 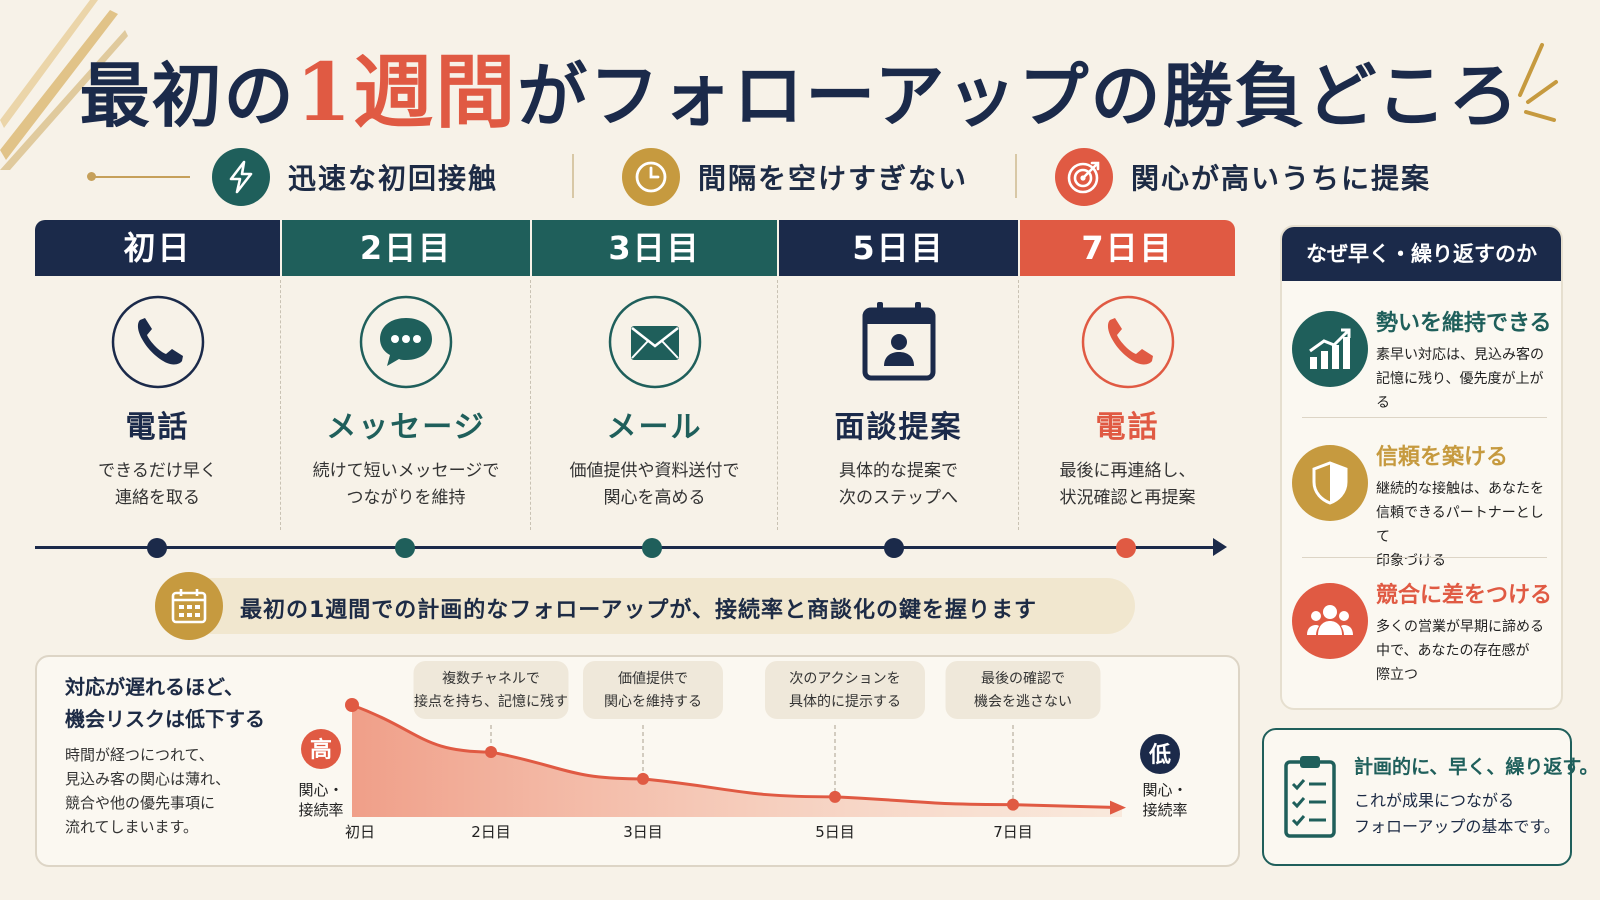 I want to click on principle-item: 迅速な初回接触, so click(x=355, y=177).